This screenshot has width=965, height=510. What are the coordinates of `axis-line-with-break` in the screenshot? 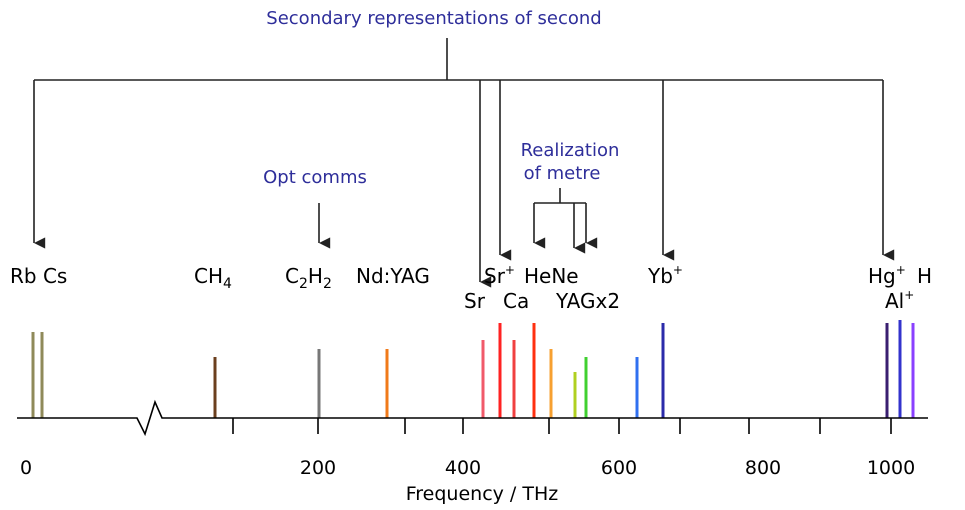 It's located at (472, 418).